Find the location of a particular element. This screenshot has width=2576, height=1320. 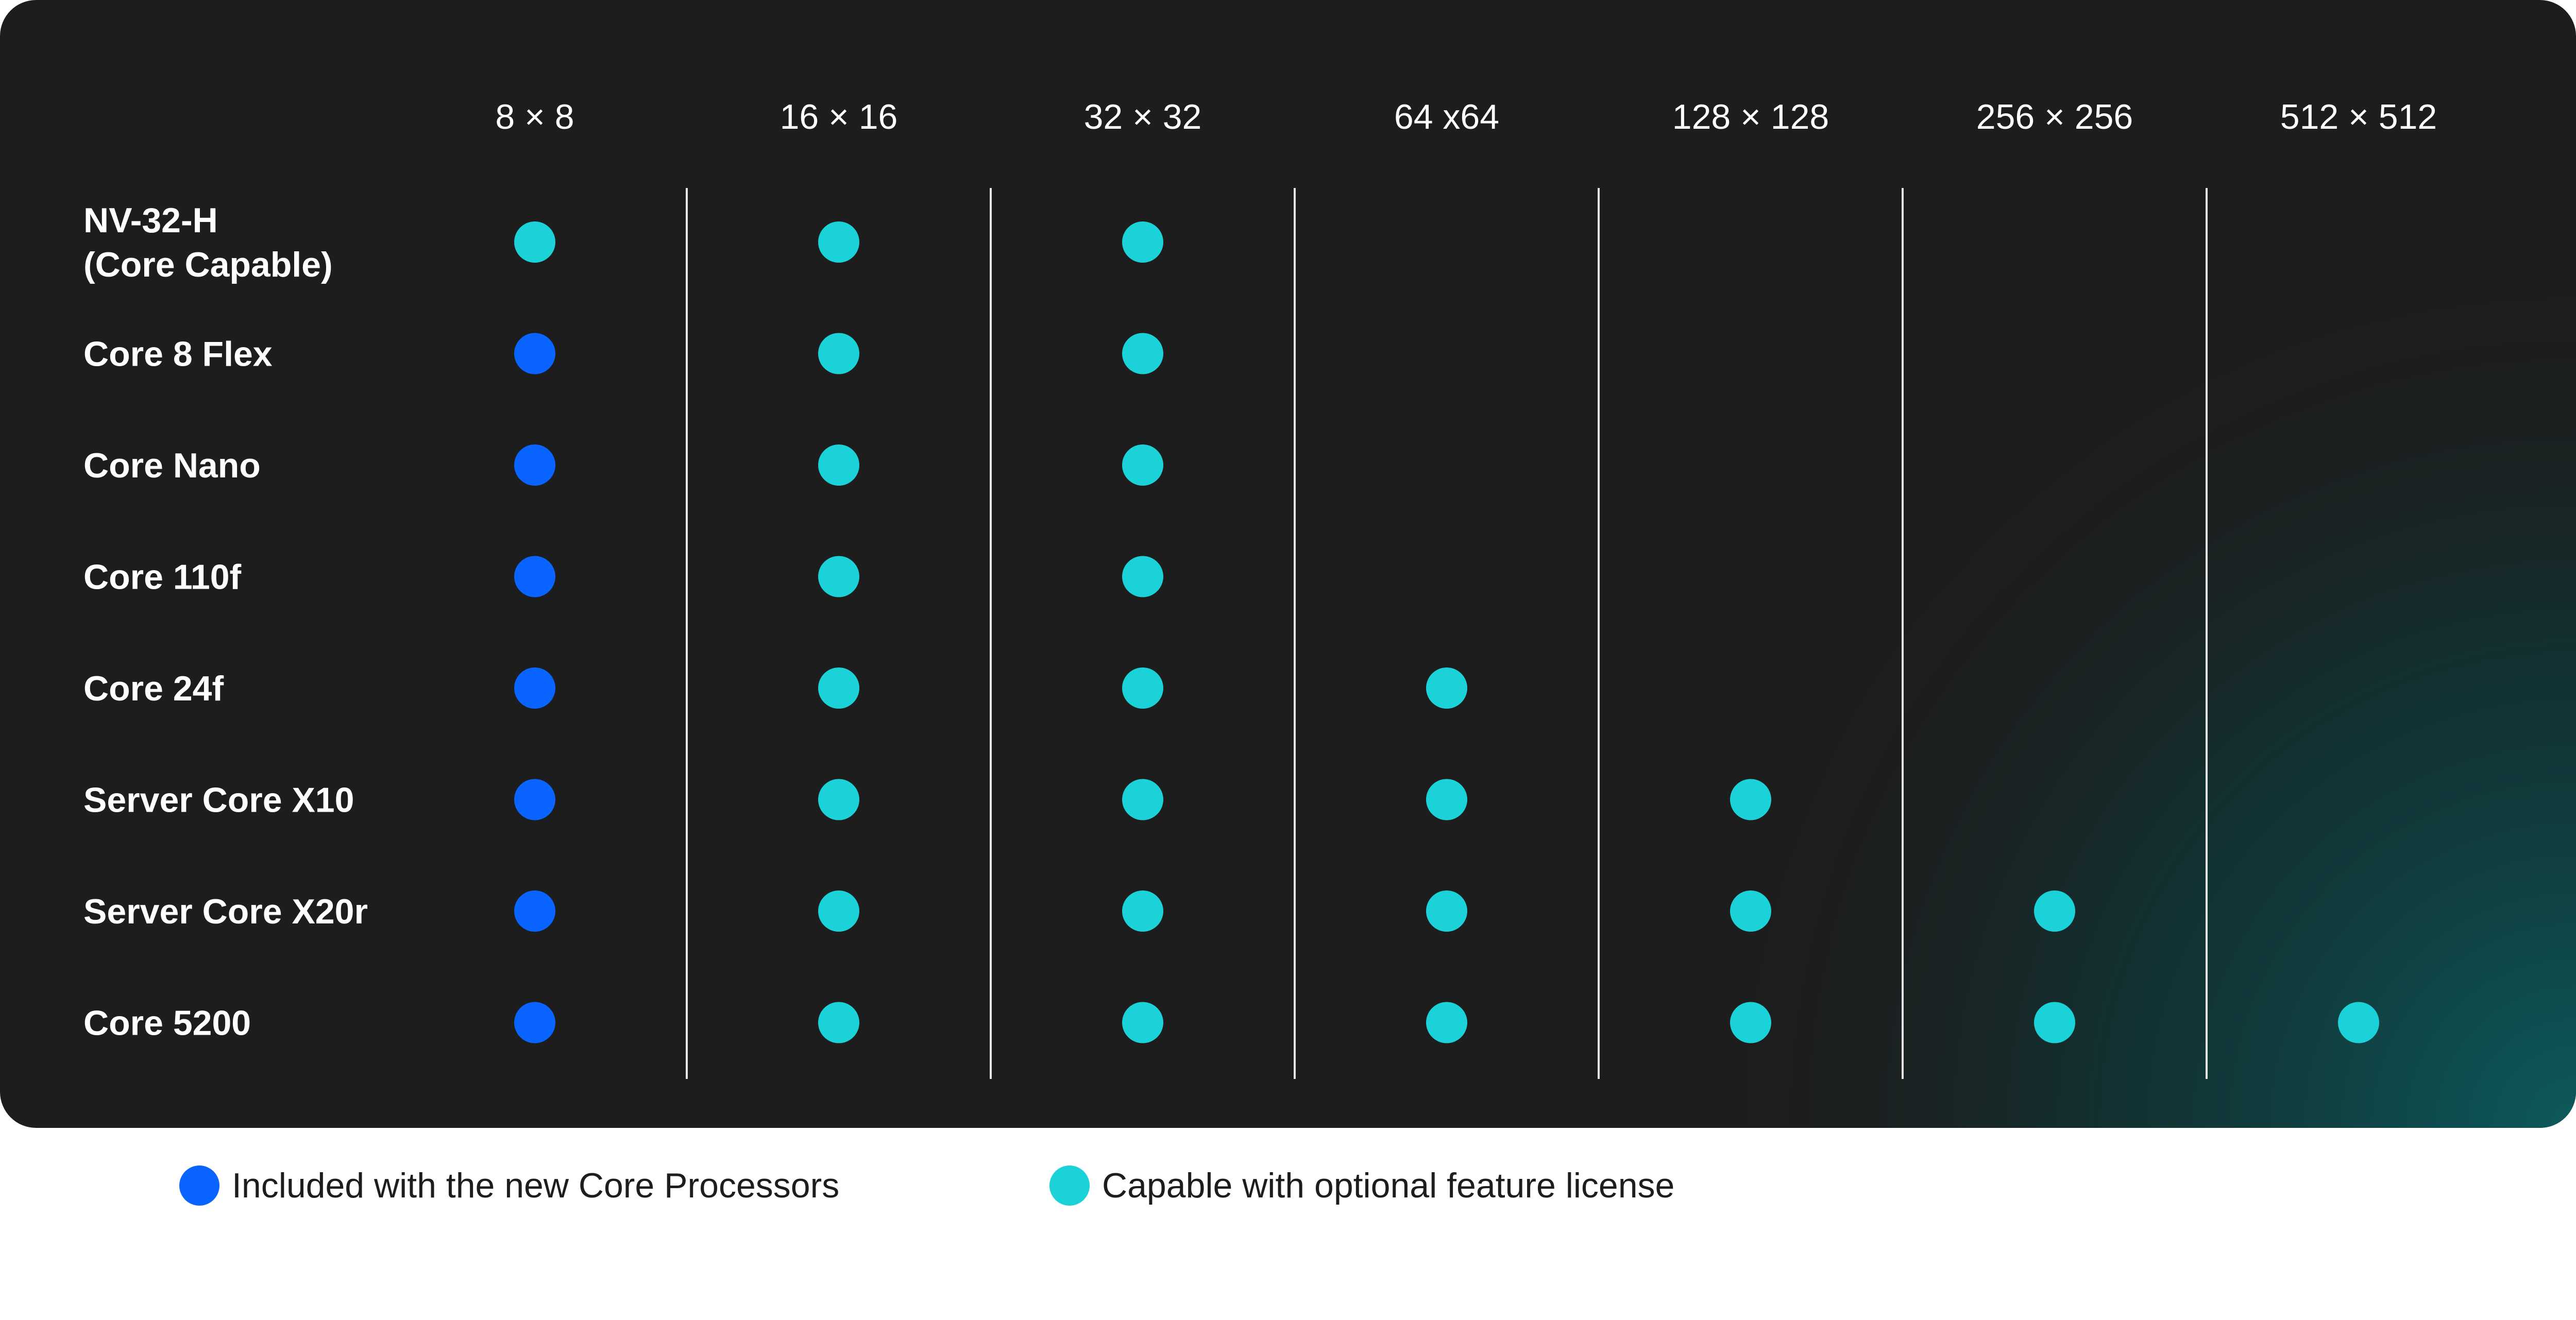

row-label: Core 8 Flex is located at coordinates (178, 354).